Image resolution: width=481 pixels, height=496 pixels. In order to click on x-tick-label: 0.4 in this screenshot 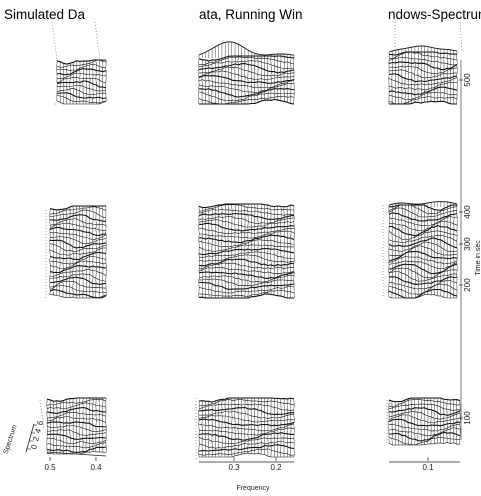, I will do `click(96, 467)`.